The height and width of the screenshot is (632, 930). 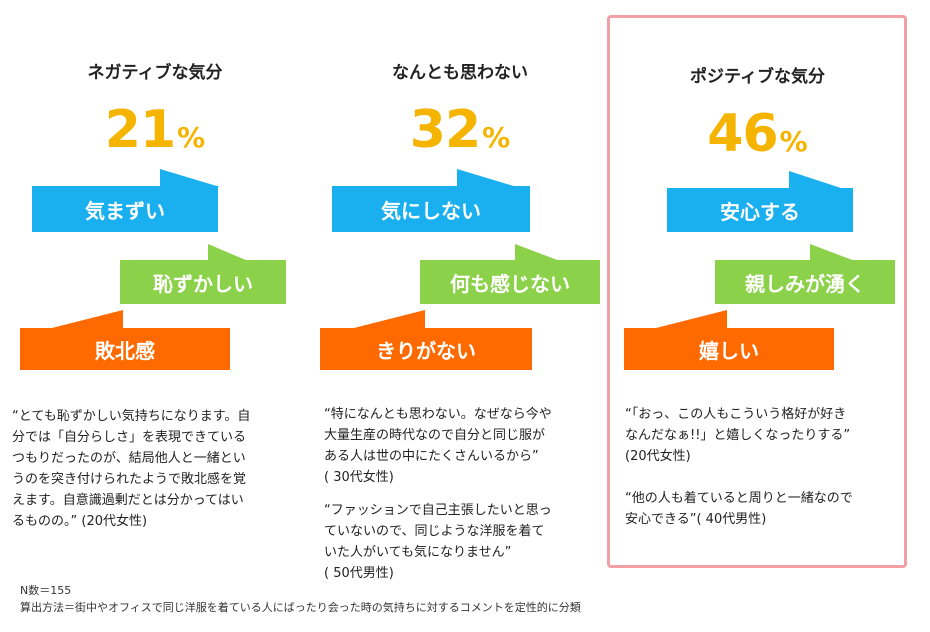 What do you see at coordinates (760, 211) in the screenshot?
I see `bubble-label: 安心する` at bounding box center [760, 211].